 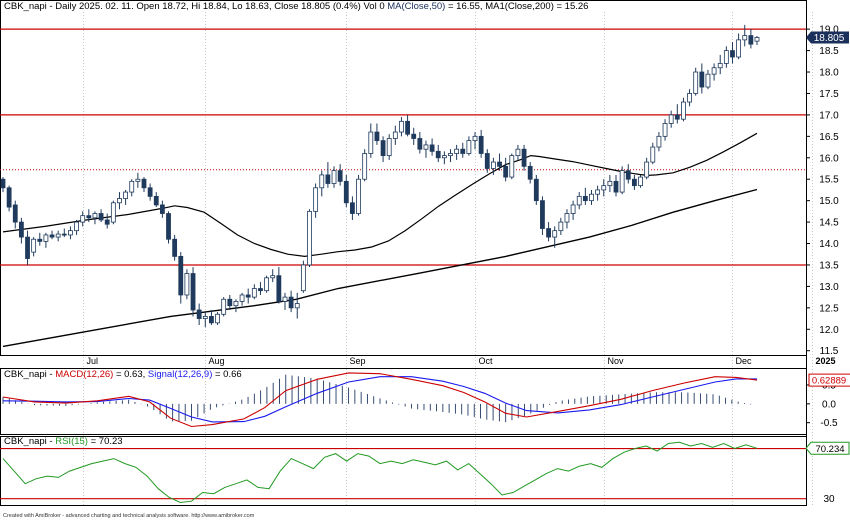 I want to click on rsi-tick-label: 30, so click(x=829, y=499).